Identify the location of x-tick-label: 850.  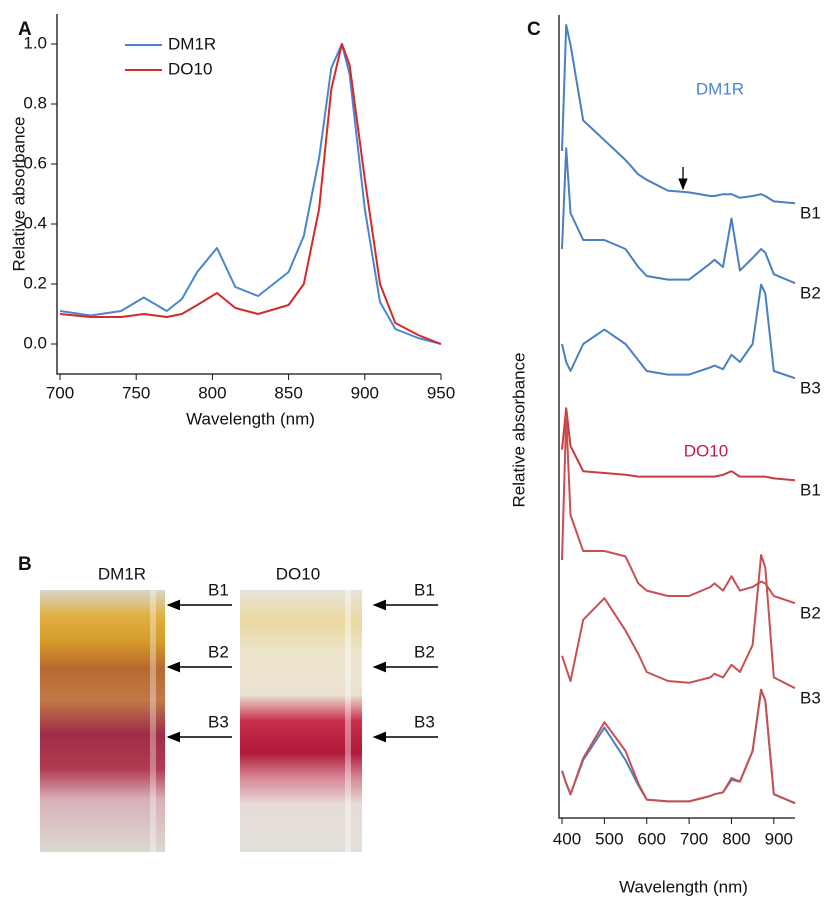
(288, 392).